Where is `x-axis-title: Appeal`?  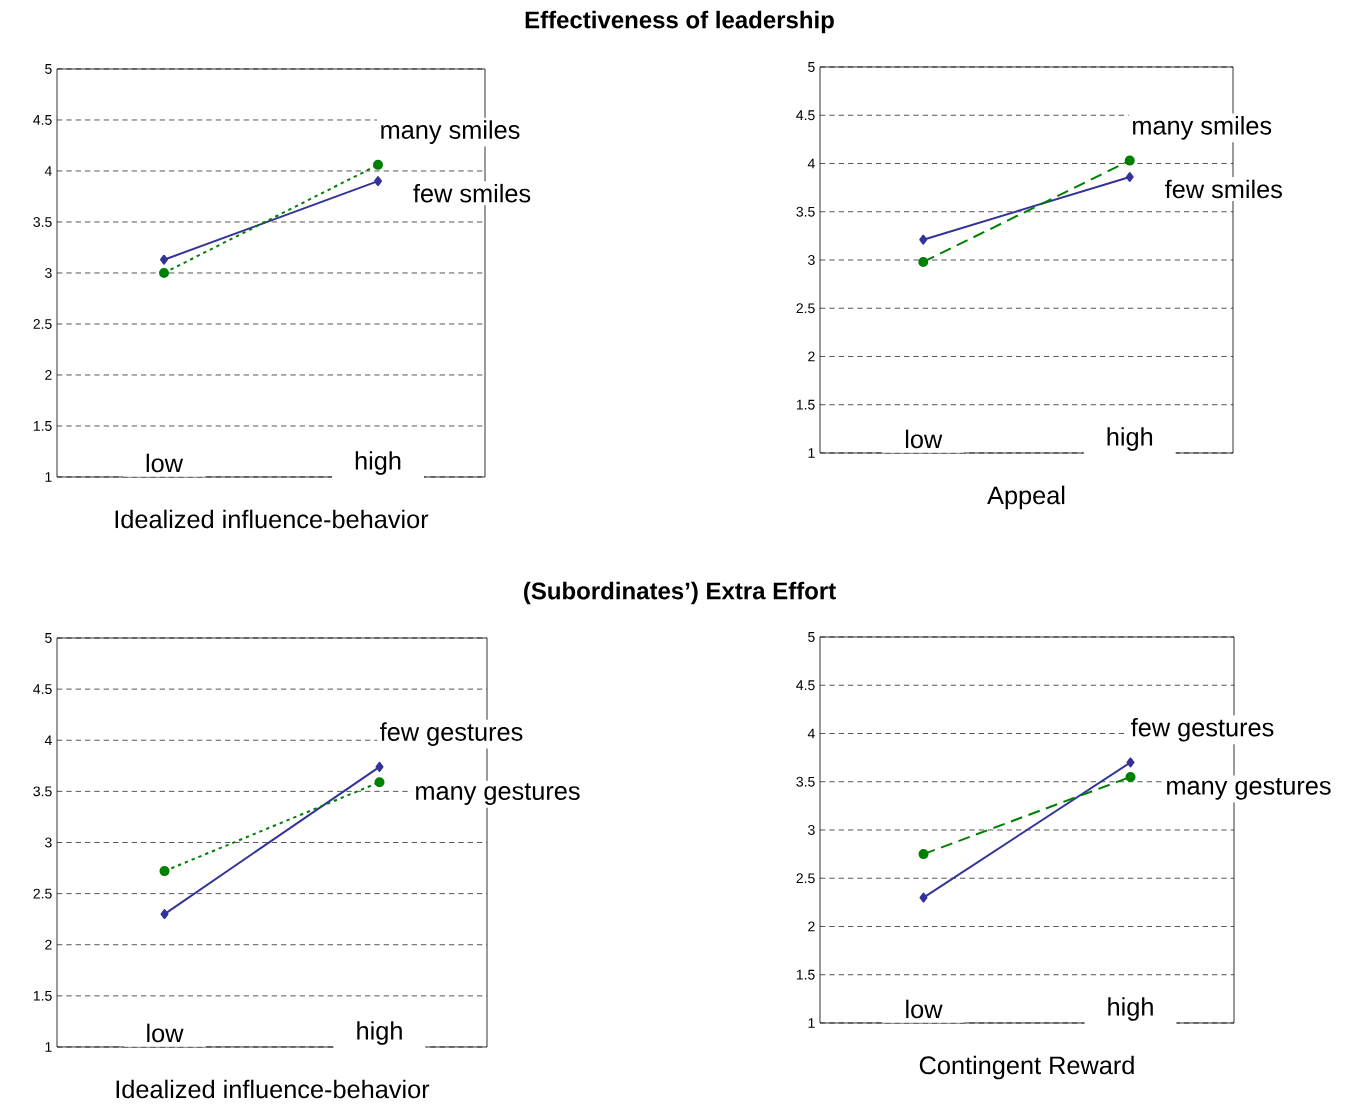
x-axis-title: Appeal is located at coordinates (1026, 497).